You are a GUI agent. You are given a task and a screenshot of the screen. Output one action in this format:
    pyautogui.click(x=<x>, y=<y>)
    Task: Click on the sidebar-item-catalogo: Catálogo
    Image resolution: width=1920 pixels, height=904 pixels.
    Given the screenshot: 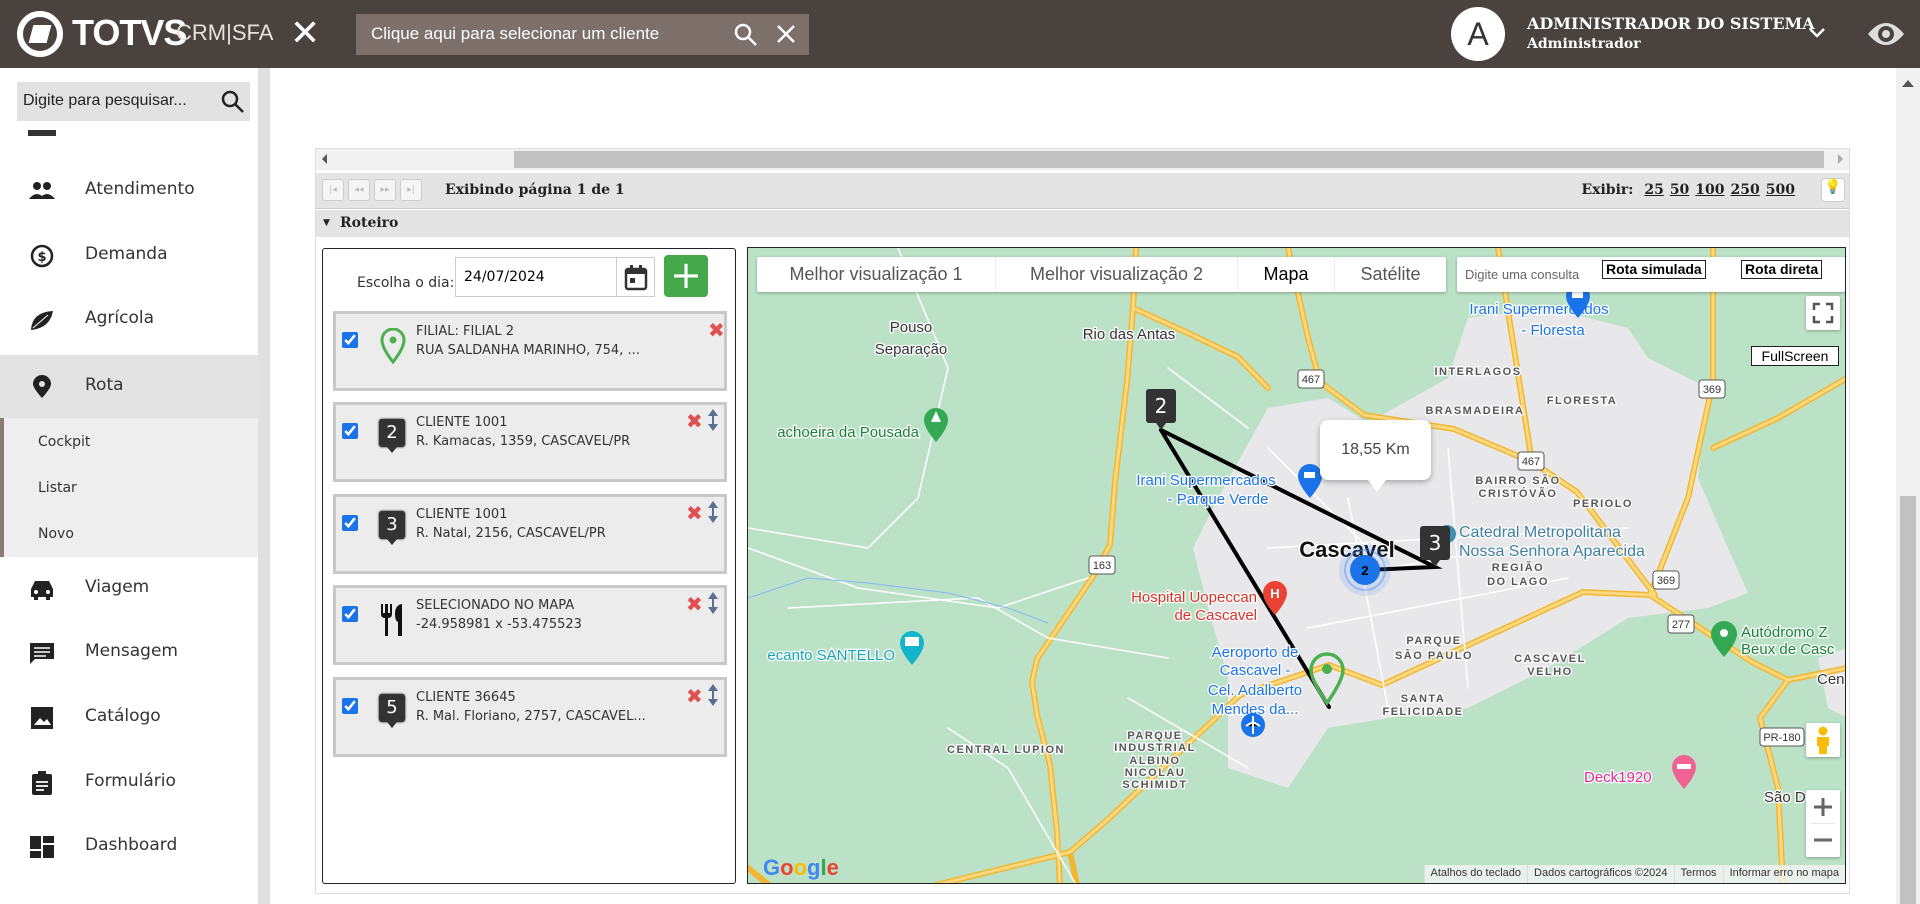 What is the action you would take?
    pyautogui.click(x=129, y=717)
    